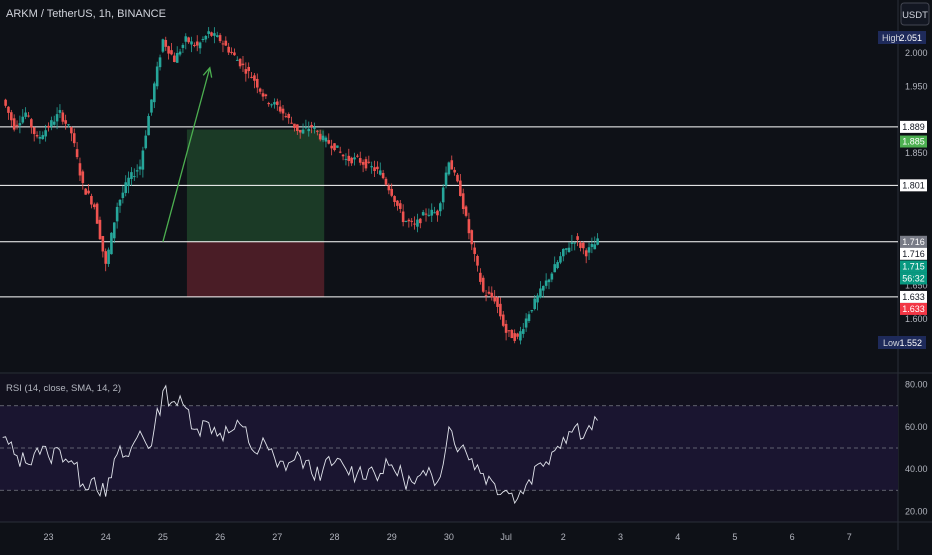  Describe the element at coordinates (334, 537) in the screenshot. I see `time-tick-label: 28` at that location.